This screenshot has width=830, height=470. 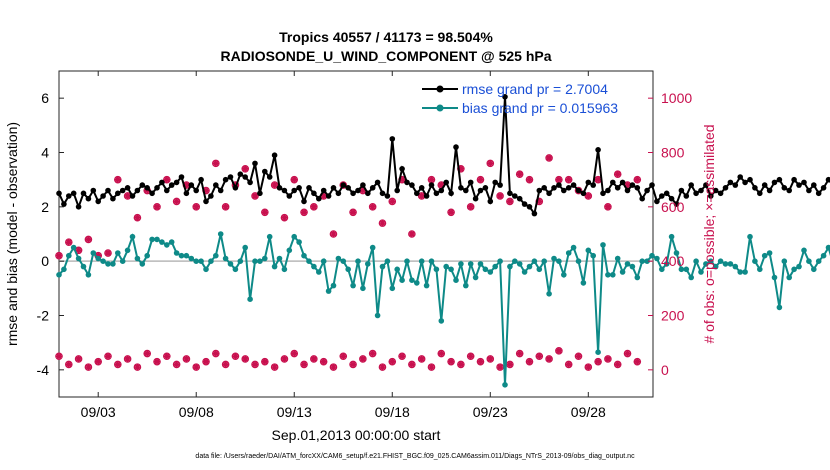 What do you see at coordinates (673, 316) in the screenshot?
I see `y-right-tick-label: 200` at bounding box center [673, 316].